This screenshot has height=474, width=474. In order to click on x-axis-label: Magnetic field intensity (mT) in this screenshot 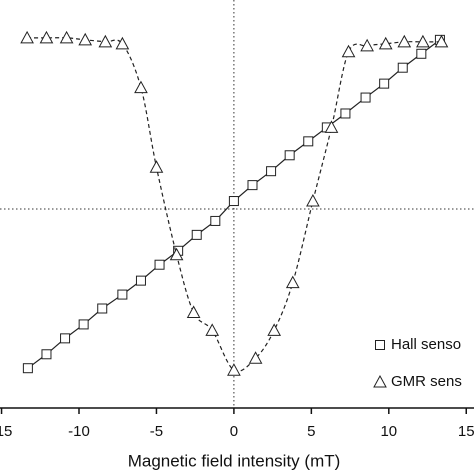, I will do `click(234, 460)`.